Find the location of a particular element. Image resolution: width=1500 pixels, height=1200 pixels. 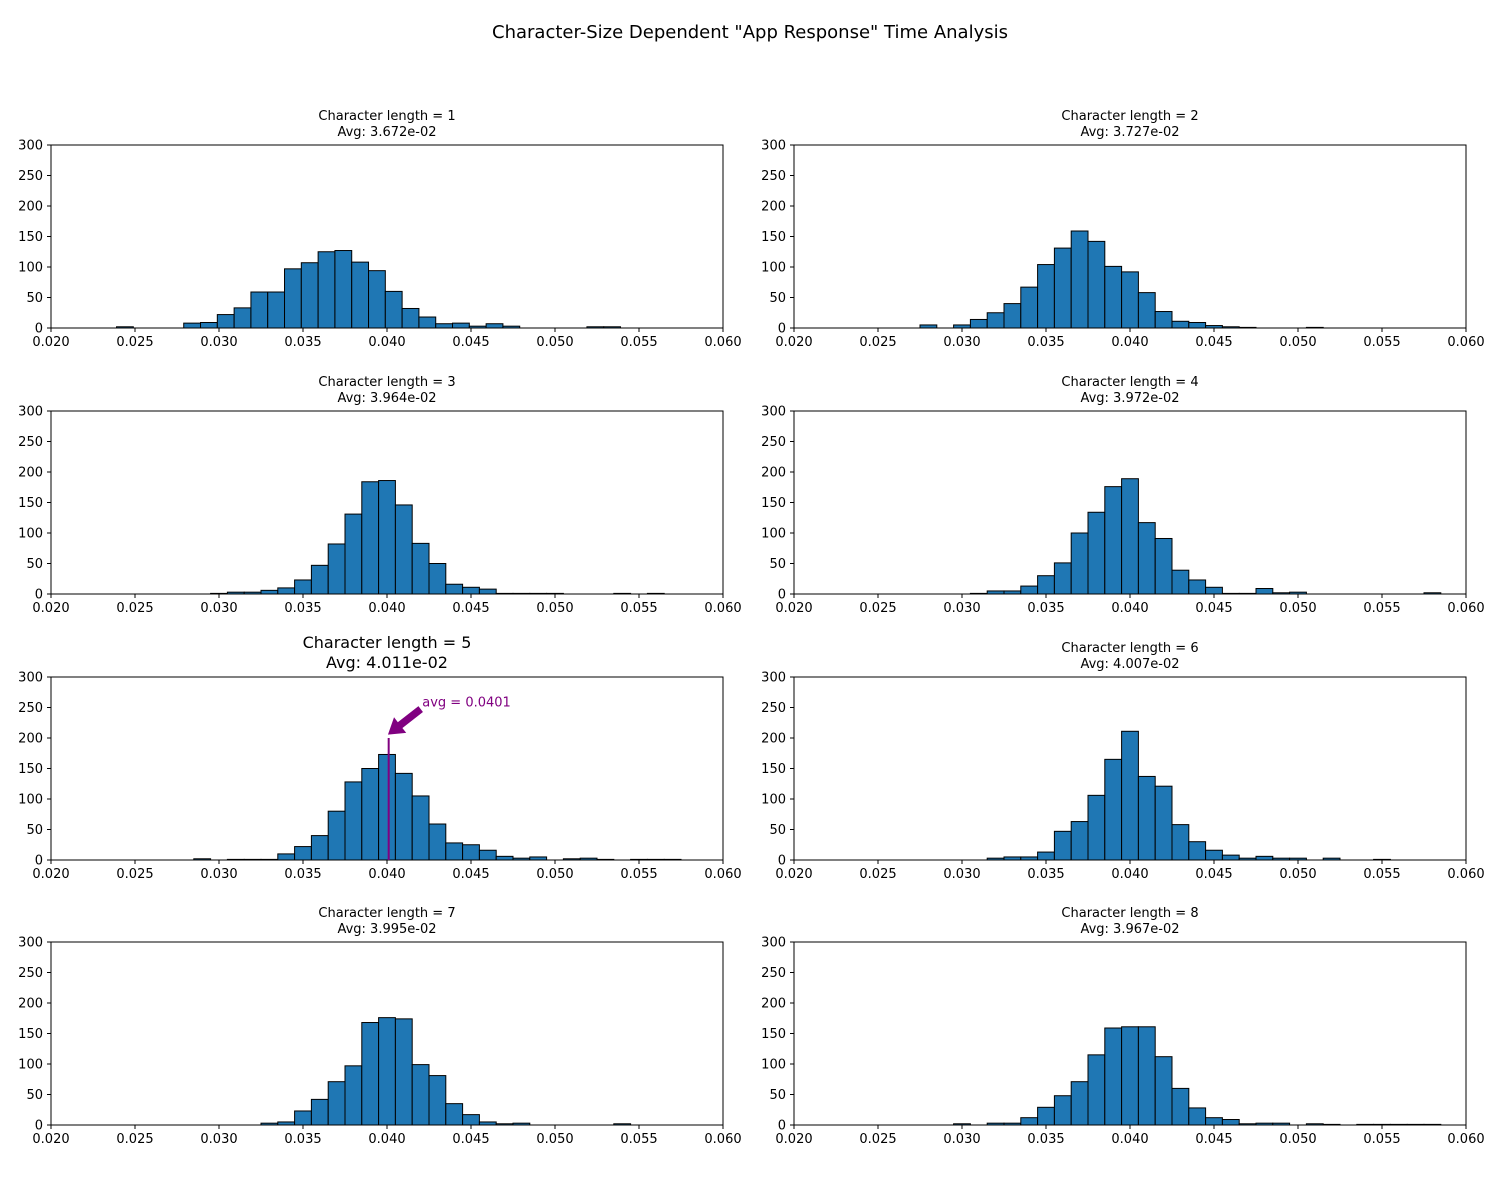

subplot-subtitle: Avg: 3.967e-02 is located at coordinates (1129, 929).